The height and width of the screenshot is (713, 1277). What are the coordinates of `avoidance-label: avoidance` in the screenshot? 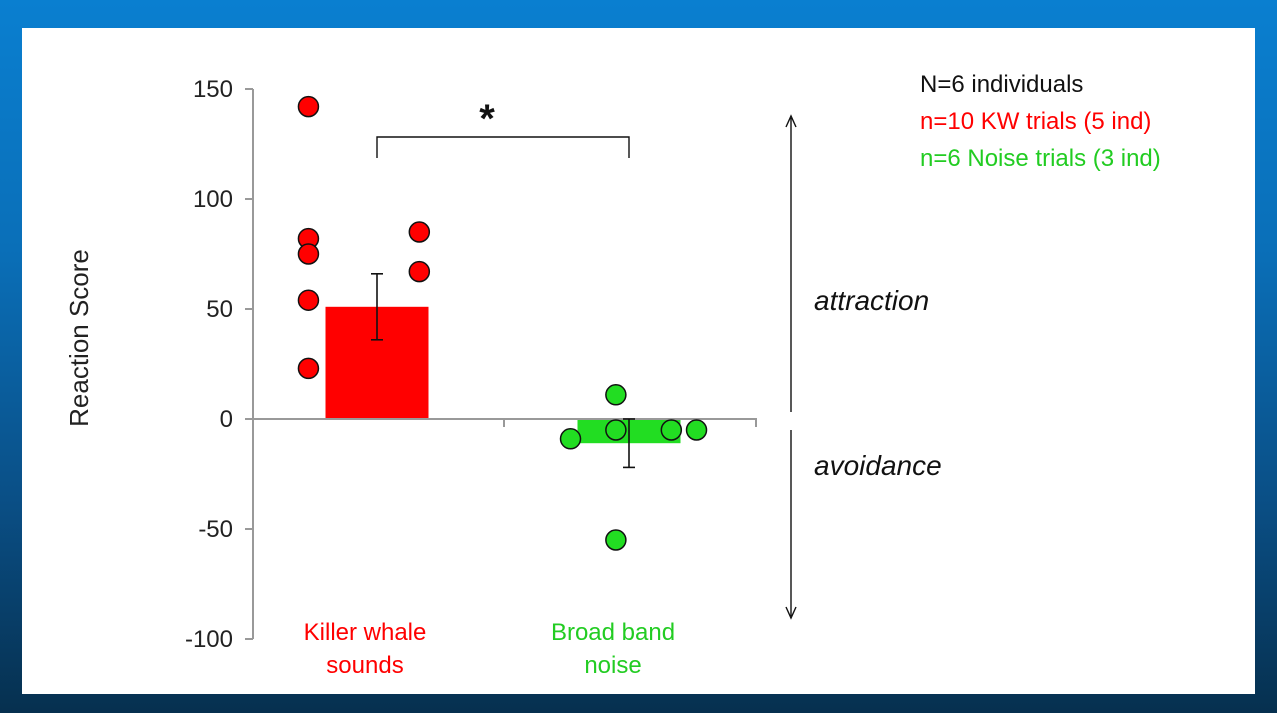 It's located at (878, 465).